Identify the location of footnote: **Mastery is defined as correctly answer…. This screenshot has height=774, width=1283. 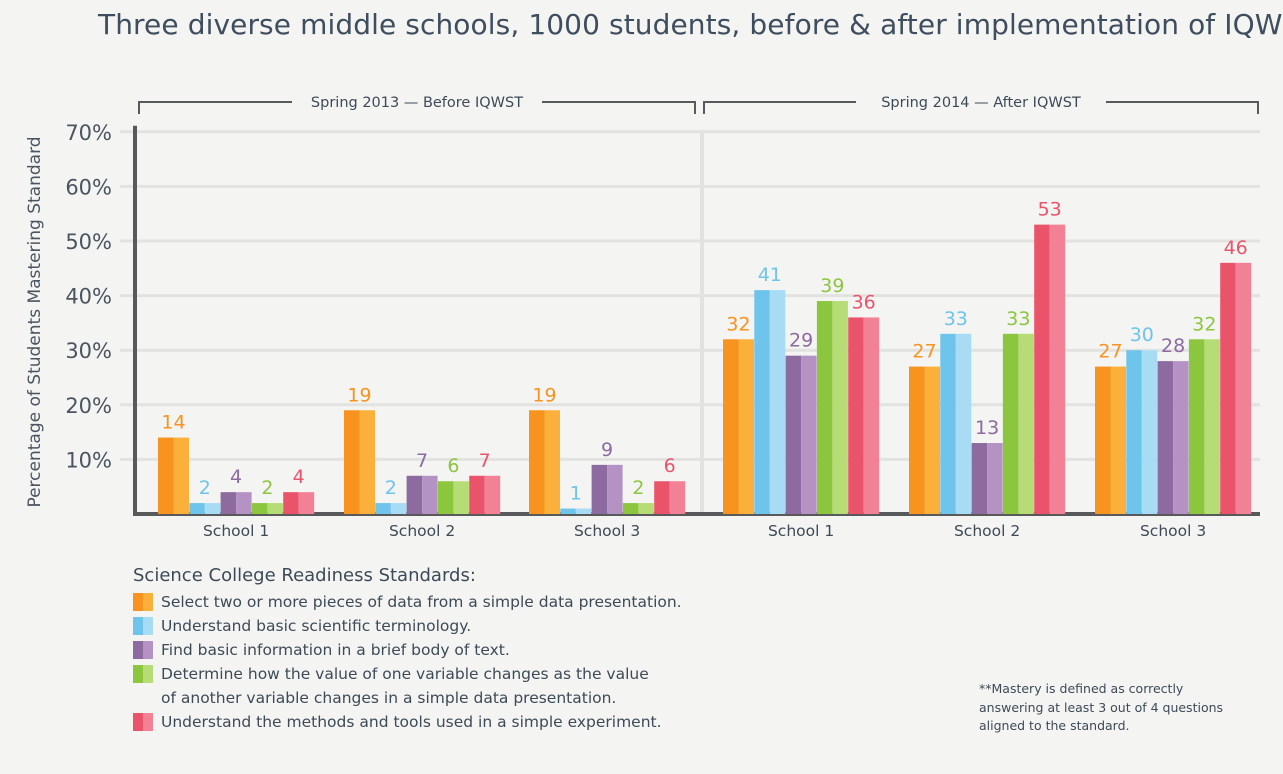
(1101, 707).